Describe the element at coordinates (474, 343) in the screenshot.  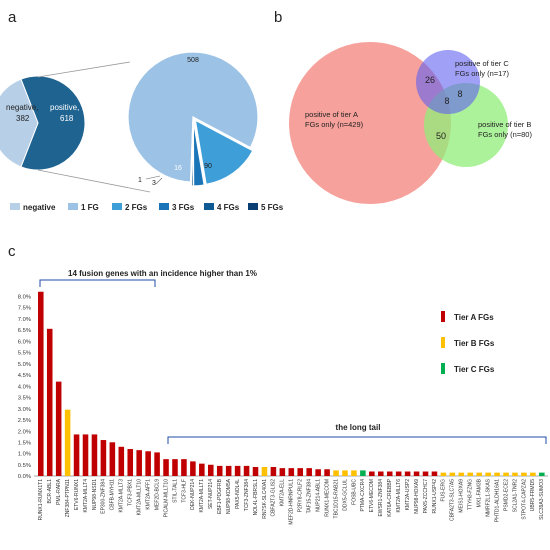
I see `legend-label: Tier B FGs` at that location.